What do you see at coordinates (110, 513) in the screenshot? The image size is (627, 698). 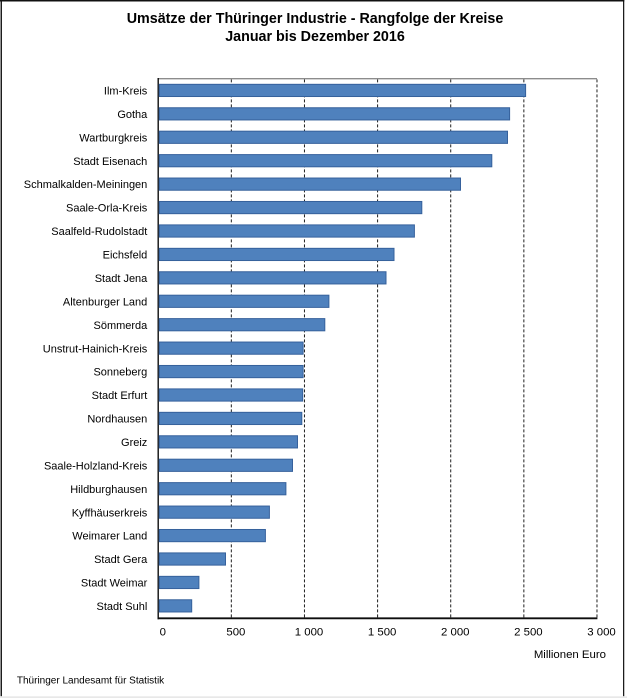 I see `svg-text: Kyffhäuserkreis` at bounding box center [110, 513].